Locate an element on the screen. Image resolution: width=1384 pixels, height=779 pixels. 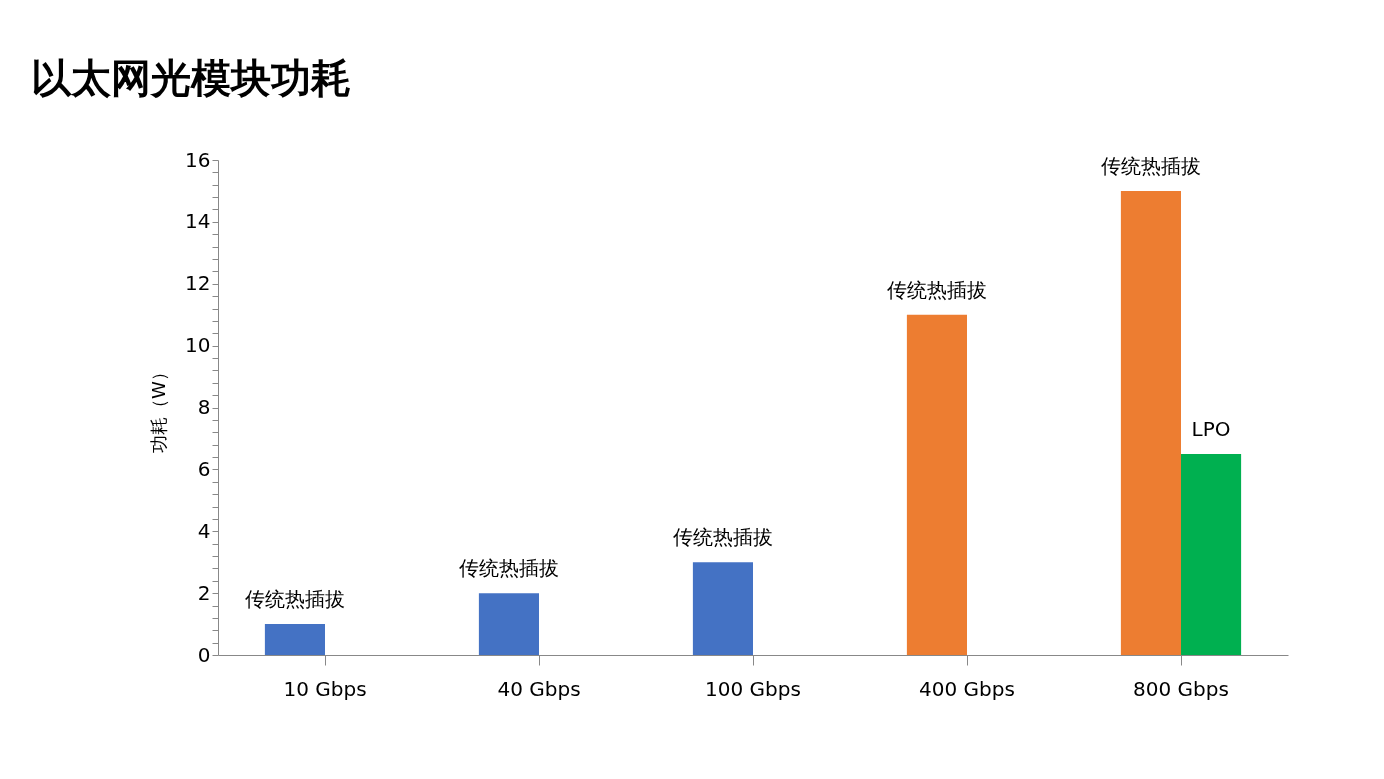
series-label: LPO is located at coordinates (1211, 428).